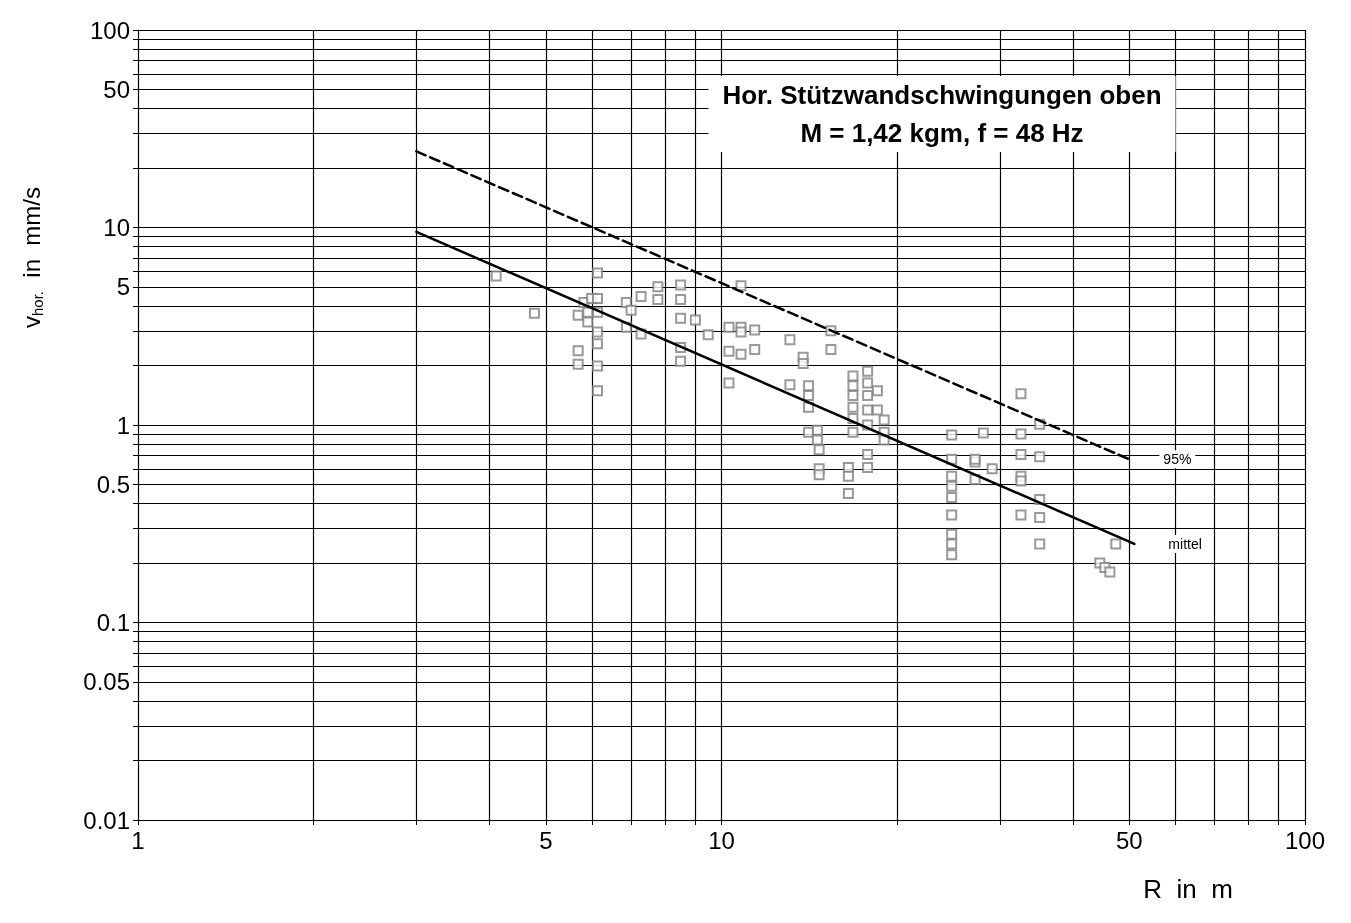  I want to click on text: M = 1,42 kgm, f = 48 Hz, so click(942, 133).